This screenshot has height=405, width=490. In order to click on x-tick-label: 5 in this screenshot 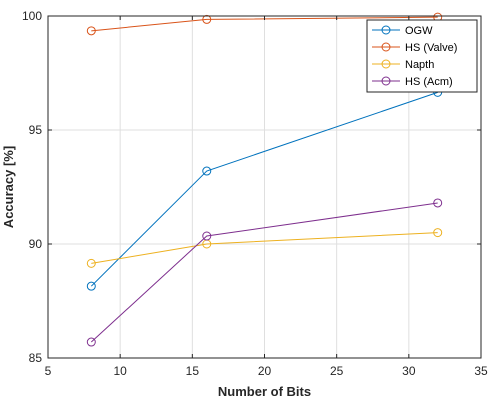, I will do `click(48, 371)`.